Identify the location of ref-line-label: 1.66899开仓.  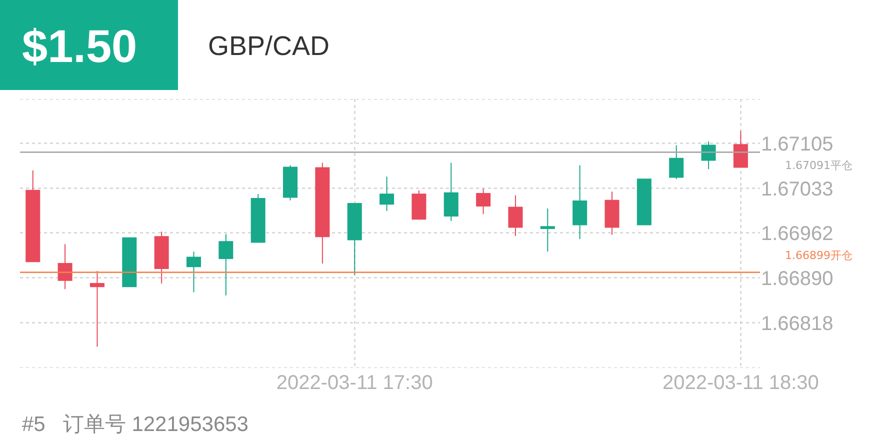
(818, 255).